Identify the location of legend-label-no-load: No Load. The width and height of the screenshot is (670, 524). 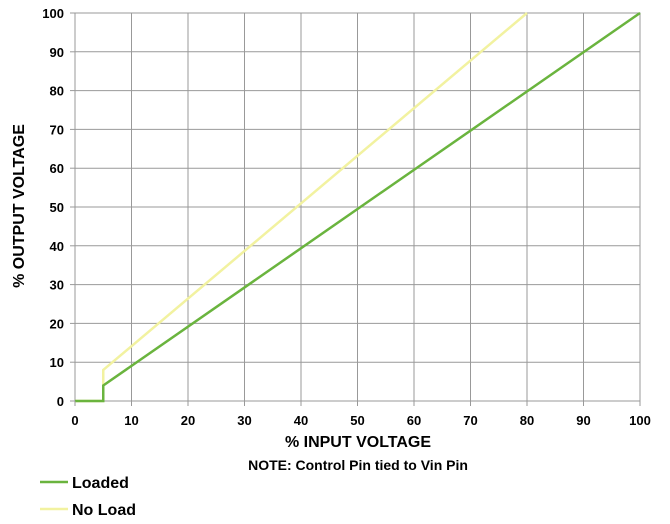
(104, 510).